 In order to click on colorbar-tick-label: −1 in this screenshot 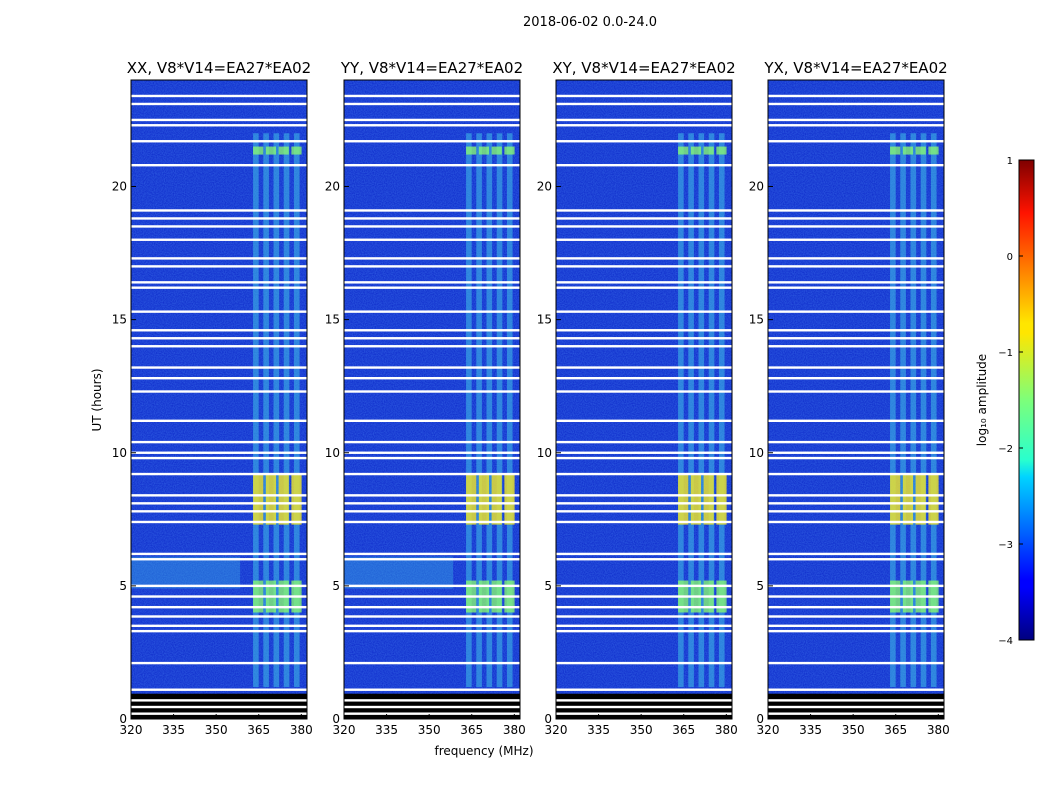, I will do `click(1005, 353)`.